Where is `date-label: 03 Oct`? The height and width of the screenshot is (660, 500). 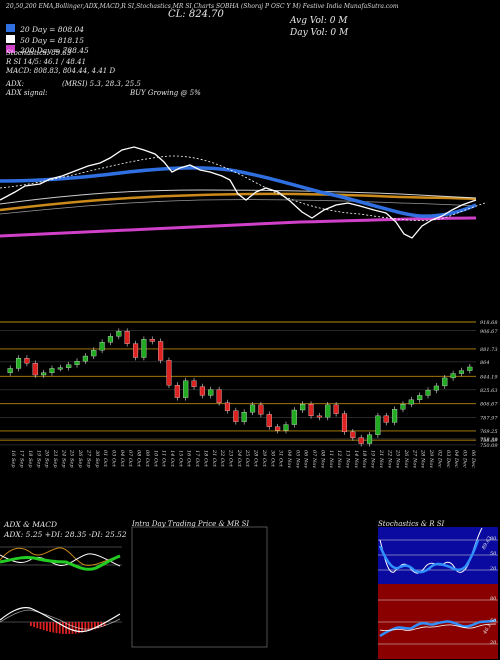
date-label: 03 Oct is located at coordinates (113, 459).